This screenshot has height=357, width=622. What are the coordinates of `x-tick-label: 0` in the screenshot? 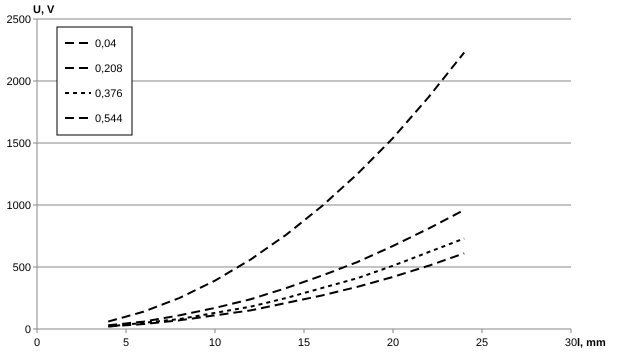 It's located at (37, 343).